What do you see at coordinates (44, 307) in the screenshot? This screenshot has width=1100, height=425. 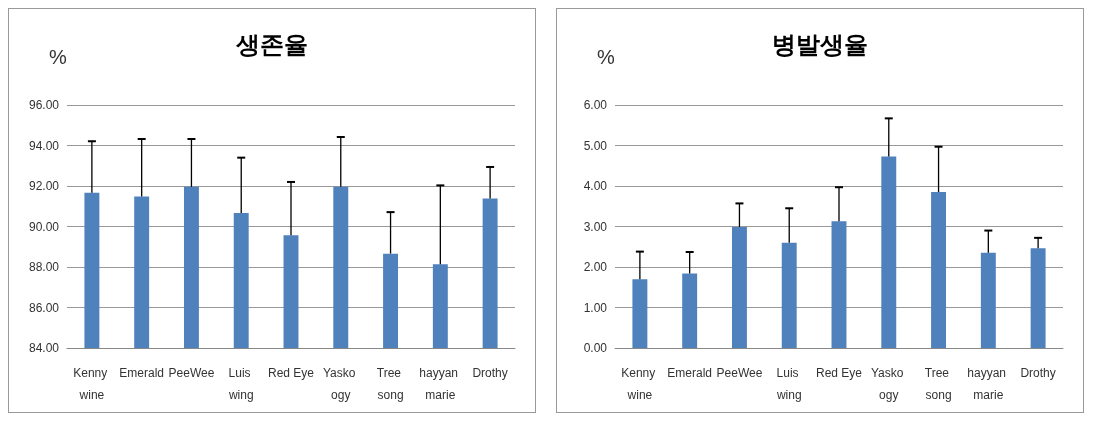 I see `y-tick-label: 86.00` at bounding box center [44, 307].